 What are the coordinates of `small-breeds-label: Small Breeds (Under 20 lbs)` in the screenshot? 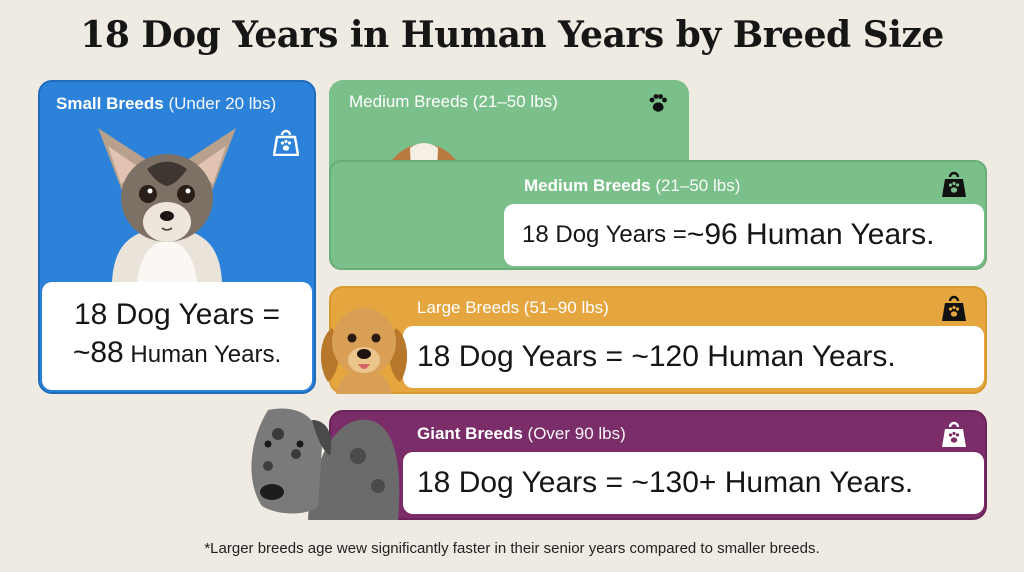 It's located at (166, 103).